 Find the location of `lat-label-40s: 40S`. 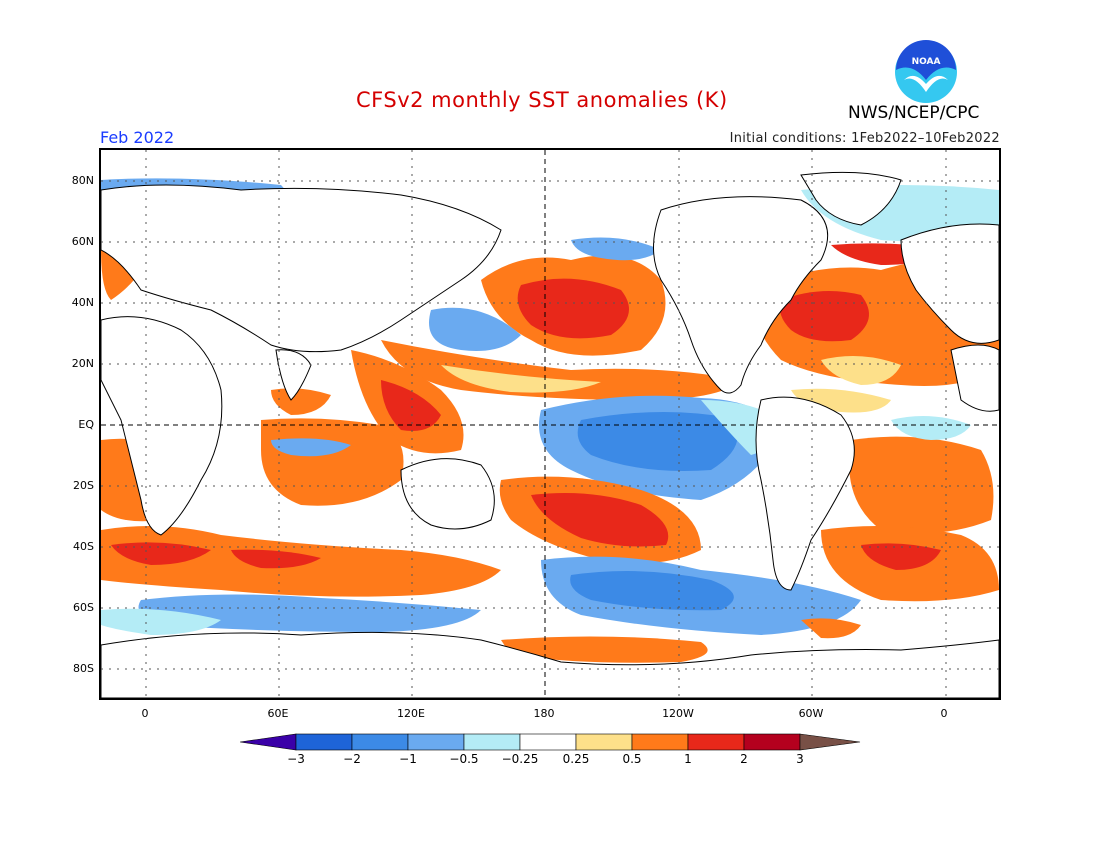

lat-label-40s: 40S is located at coordinates (83, 546).